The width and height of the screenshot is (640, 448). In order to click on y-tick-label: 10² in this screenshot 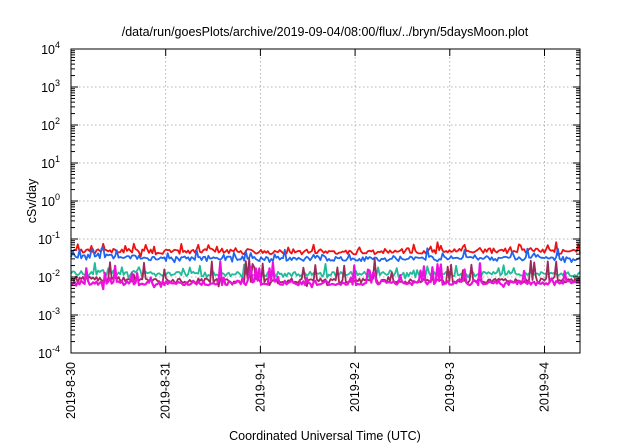, I will do `click(50, 124)`.